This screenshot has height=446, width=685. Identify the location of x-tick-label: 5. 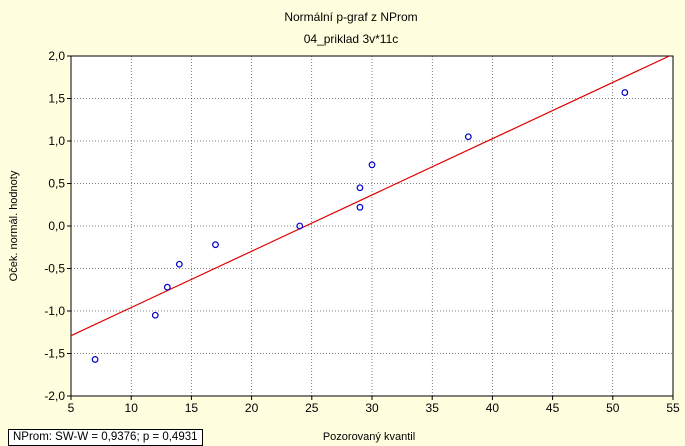
(71, 408).